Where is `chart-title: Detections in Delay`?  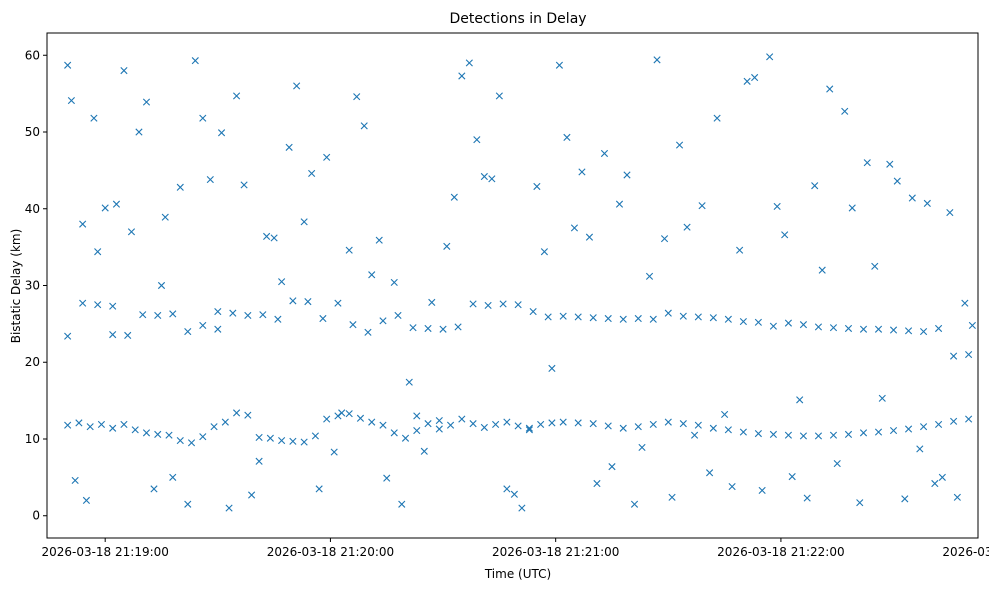
chart-title: Detections in Delay is located at coordinates (517, 19).